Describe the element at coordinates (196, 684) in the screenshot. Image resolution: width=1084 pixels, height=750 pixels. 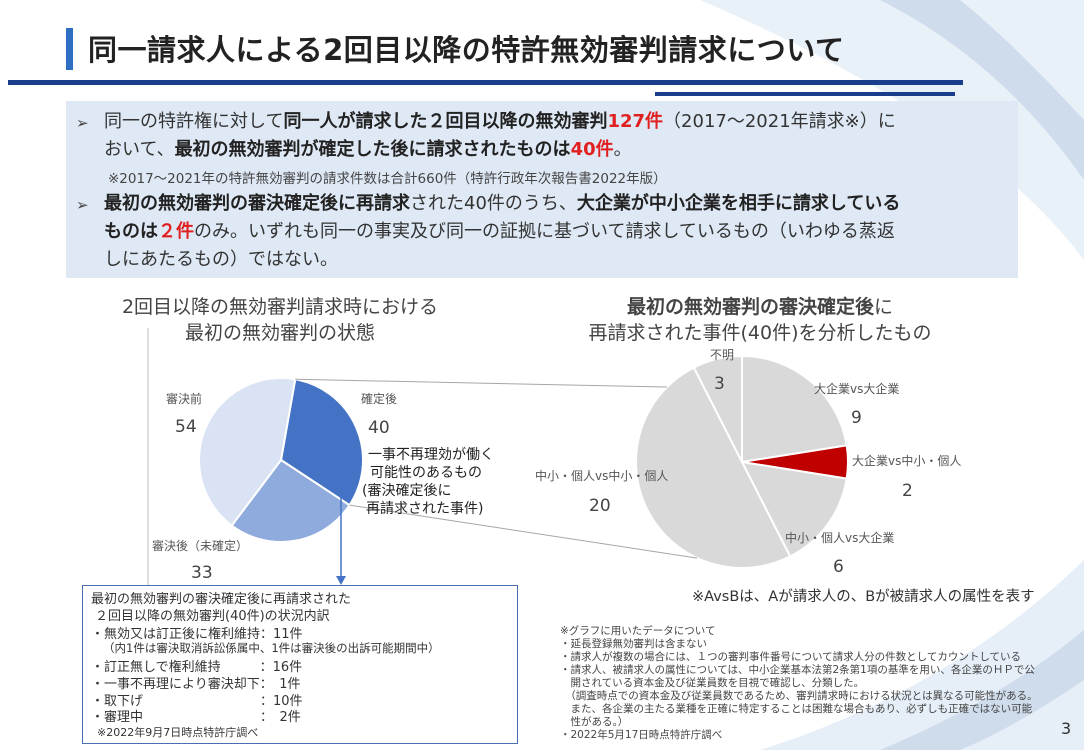
I see `breakdown-row-3: ・一事不再理により審決却下： 1件` at that location.